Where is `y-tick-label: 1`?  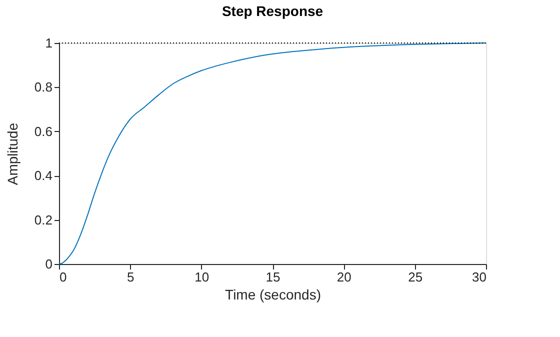 y-tick-label: 1 is located at coordinates (48, 43).